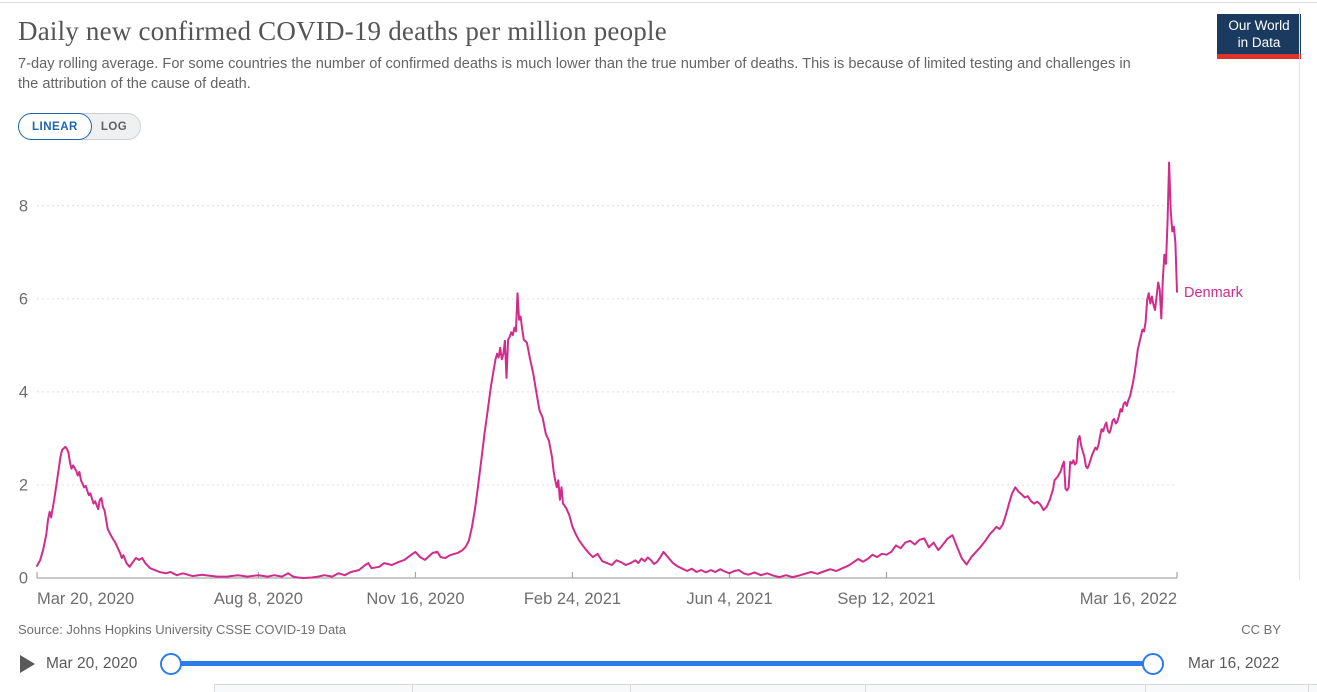 Image resolution: width=1317 pixels, height=692 pixels. Describe the element at coordinates (1128, 599) in the screenshot. I see `svg-text: Mar 16, 2022` at that location.